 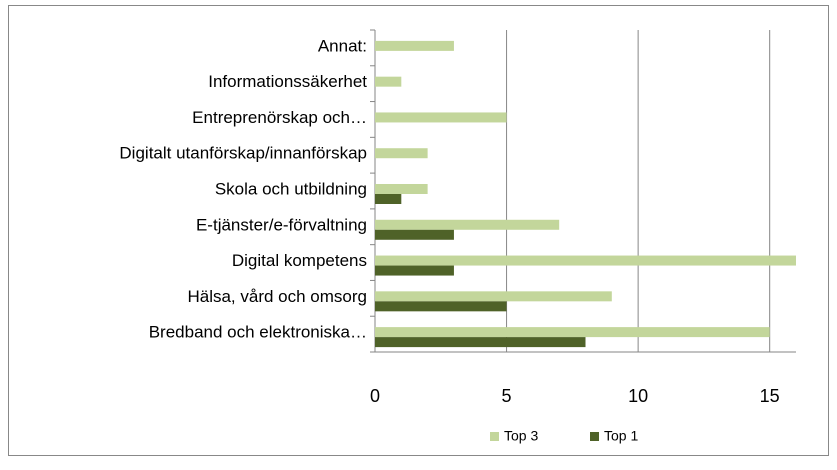 I want to click on y-tick-label: Hälsa, vård och omsorg, so click(x=277, y=296).